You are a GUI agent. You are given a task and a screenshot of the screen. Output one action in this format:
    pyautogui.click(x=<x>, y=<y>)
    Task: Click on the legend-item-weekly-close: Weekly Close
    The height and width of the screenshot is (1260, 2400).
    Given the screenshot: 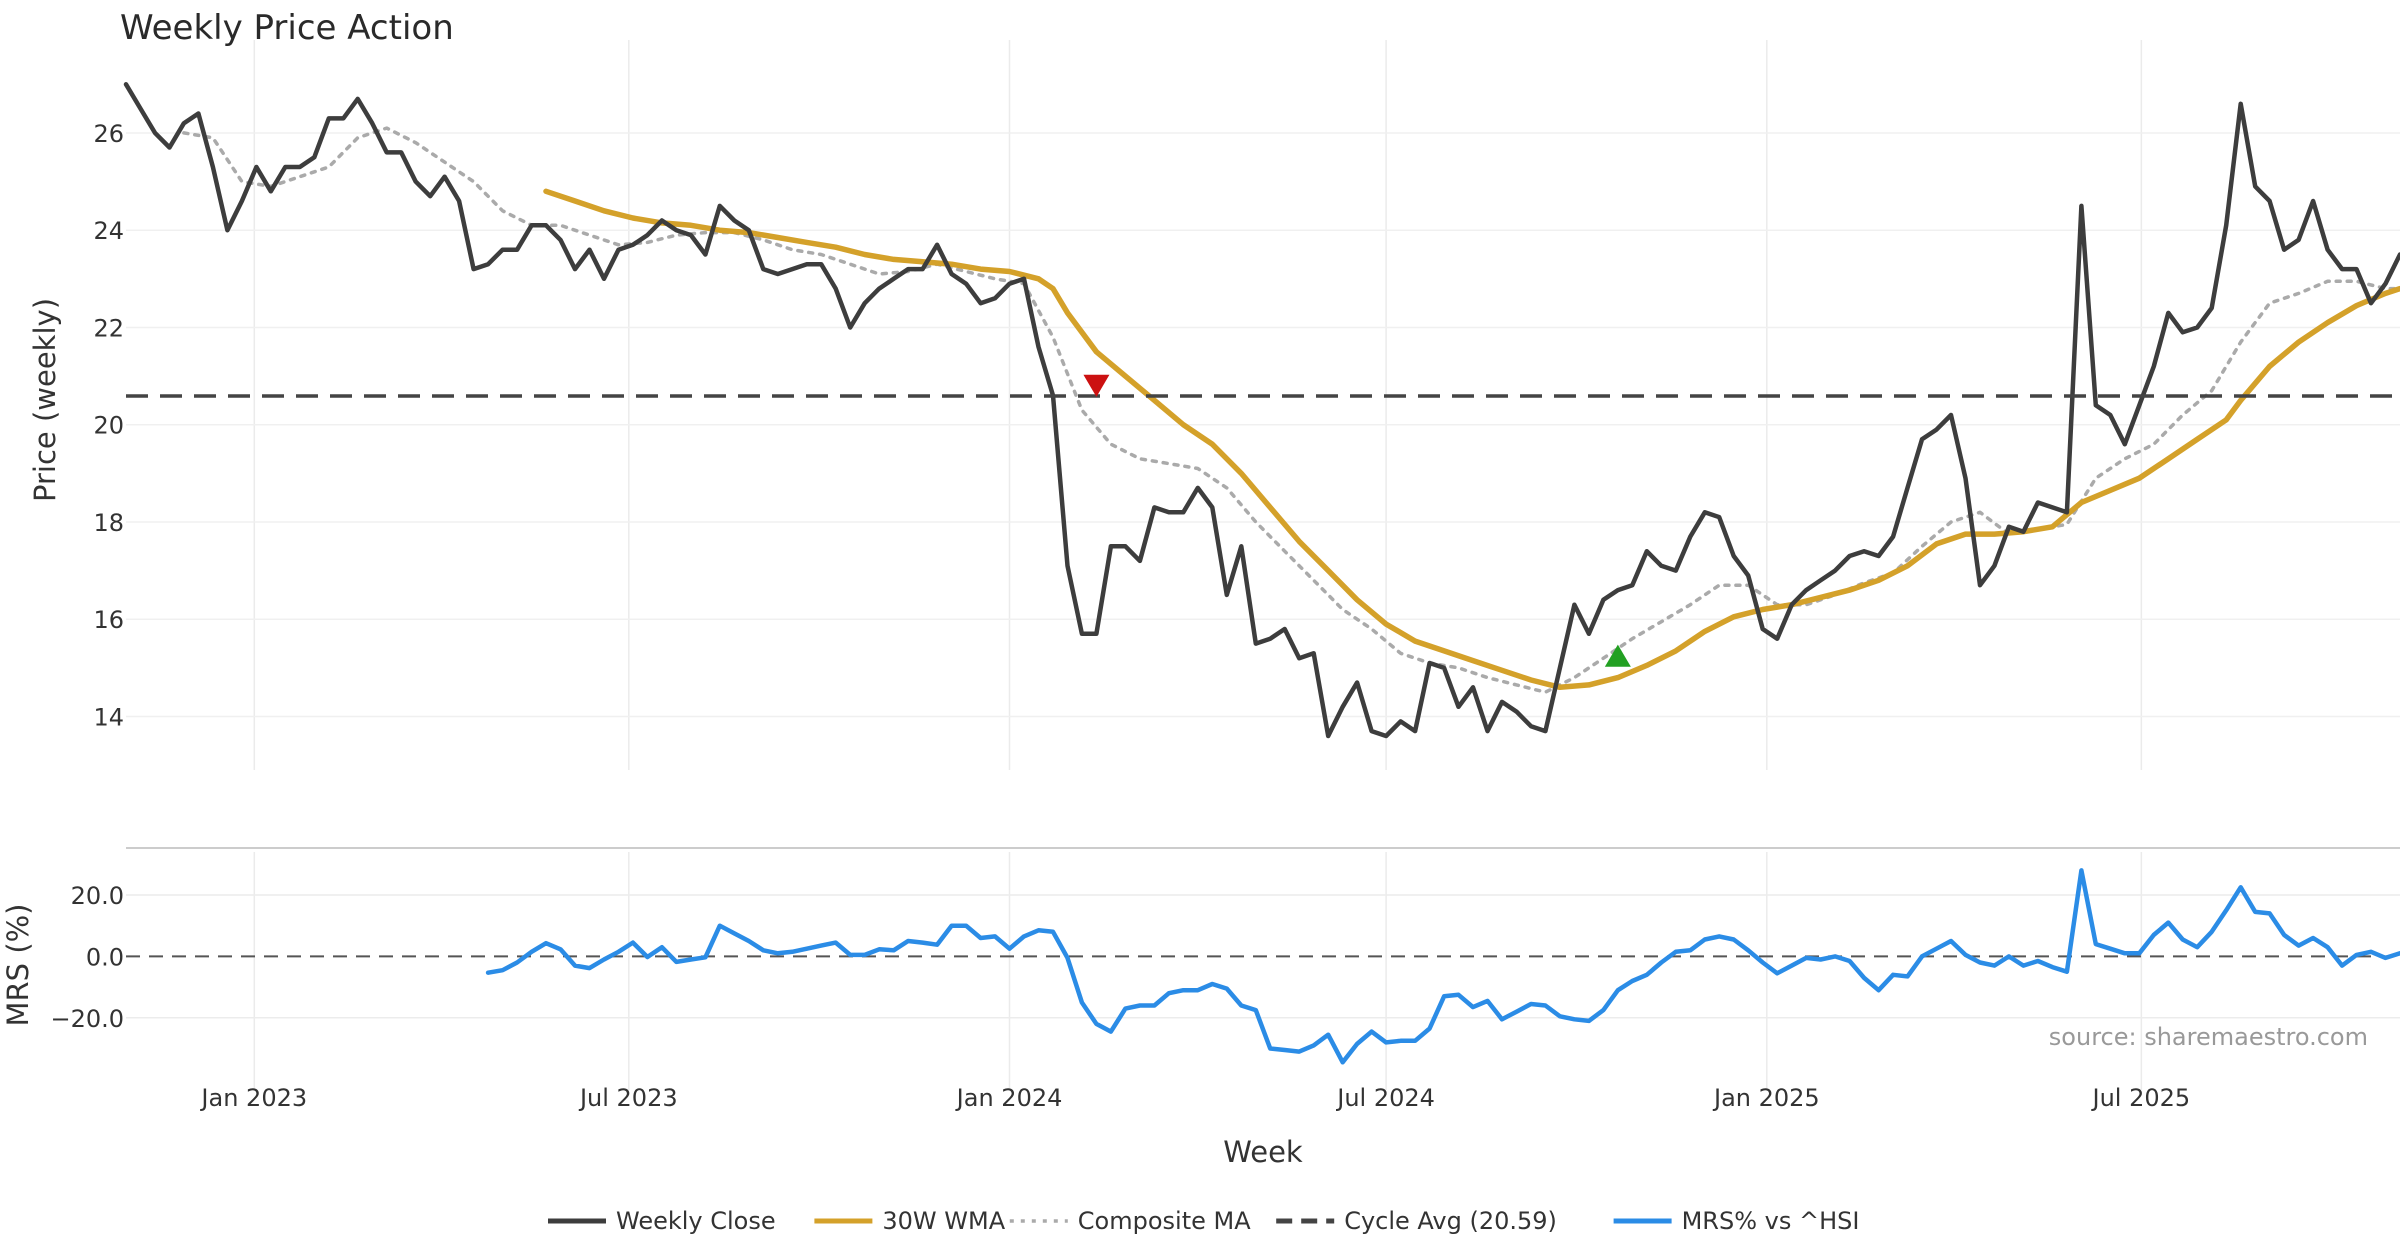 What is the action you would take?
    pyautogui.click(x=662, y=1221)
    